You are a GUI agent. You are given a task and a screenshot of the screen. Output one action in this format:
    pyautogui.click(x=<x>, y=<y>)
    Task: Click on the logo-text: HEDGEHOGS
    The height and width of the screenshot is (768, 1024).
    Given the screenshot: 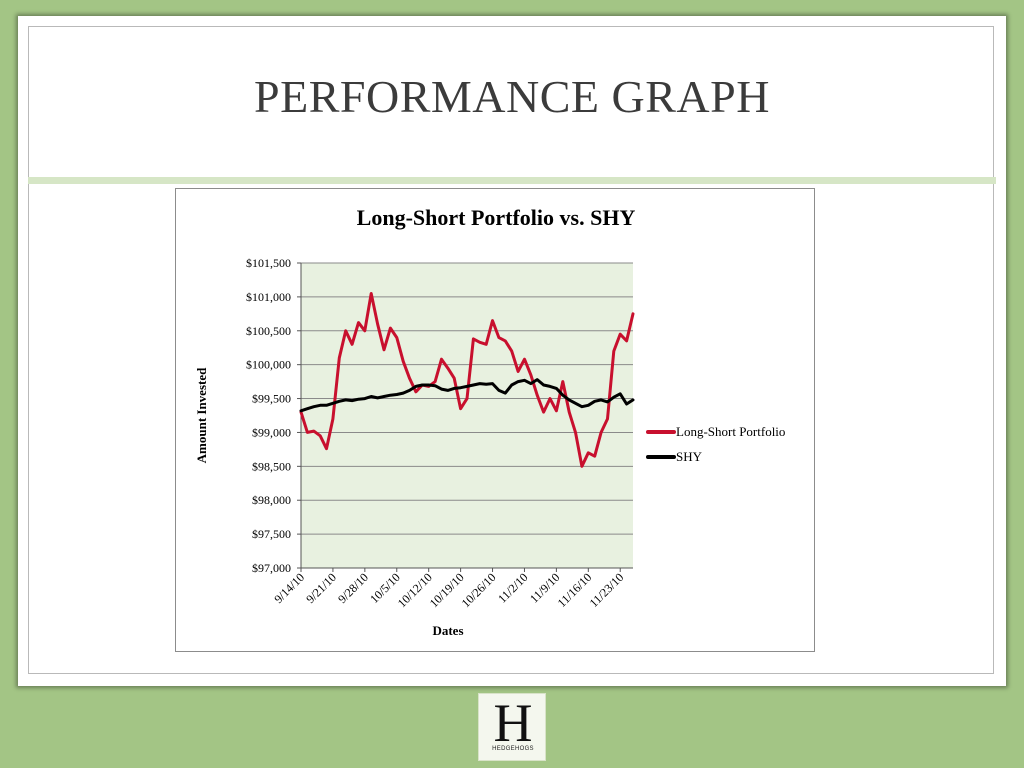 What is the action you would take?
    pyautogui.click(x=513, y=749)
    